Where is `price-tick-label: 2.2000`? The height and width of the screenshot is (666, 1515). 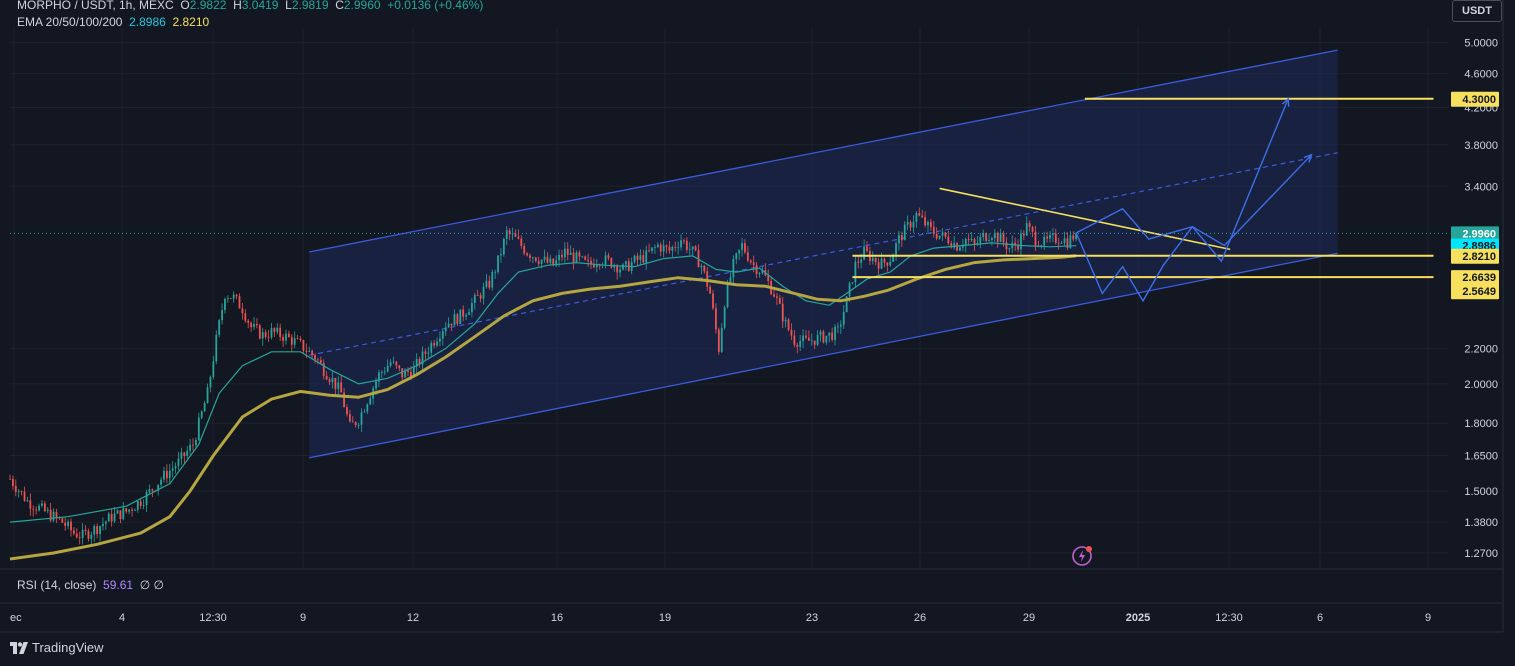 price-tick-label: 2.2000 is located at coordinates (1481, 349).